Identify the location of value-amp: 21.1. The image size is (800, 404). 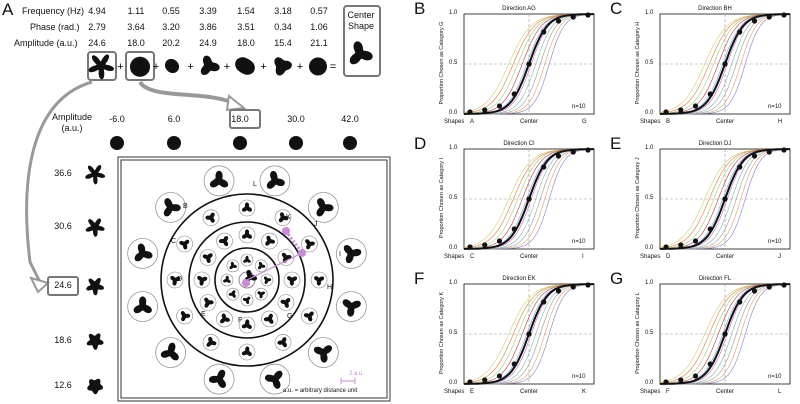
(319, 43).